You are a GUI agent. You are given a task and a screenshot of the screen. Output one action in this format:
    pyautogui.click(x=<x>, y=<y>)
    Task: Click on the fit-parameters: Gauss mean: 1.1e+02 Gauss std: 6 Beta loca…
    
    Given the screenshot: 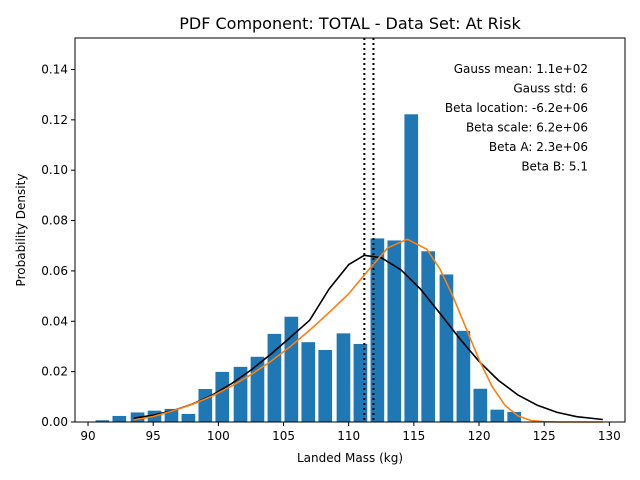 What is the action you would take?
    pyautogui.click(x=516, y=118)
    